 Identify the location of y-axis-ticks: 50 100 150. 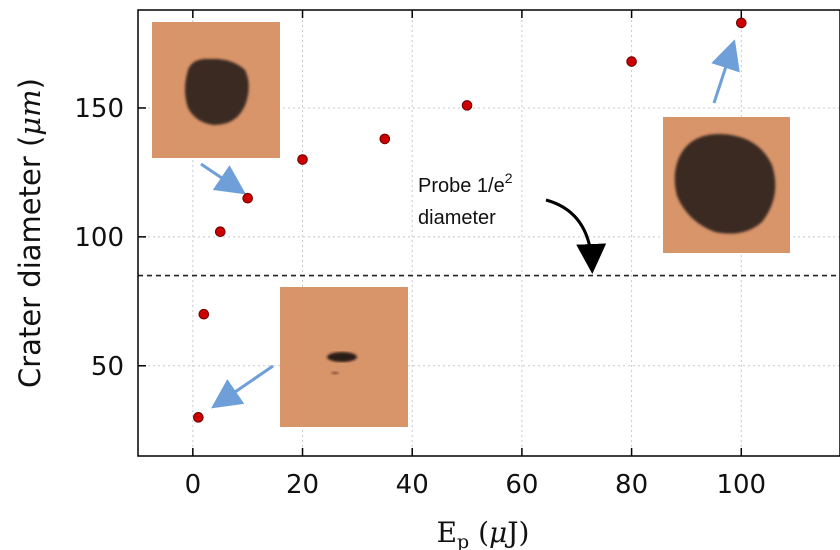
(110, 238).